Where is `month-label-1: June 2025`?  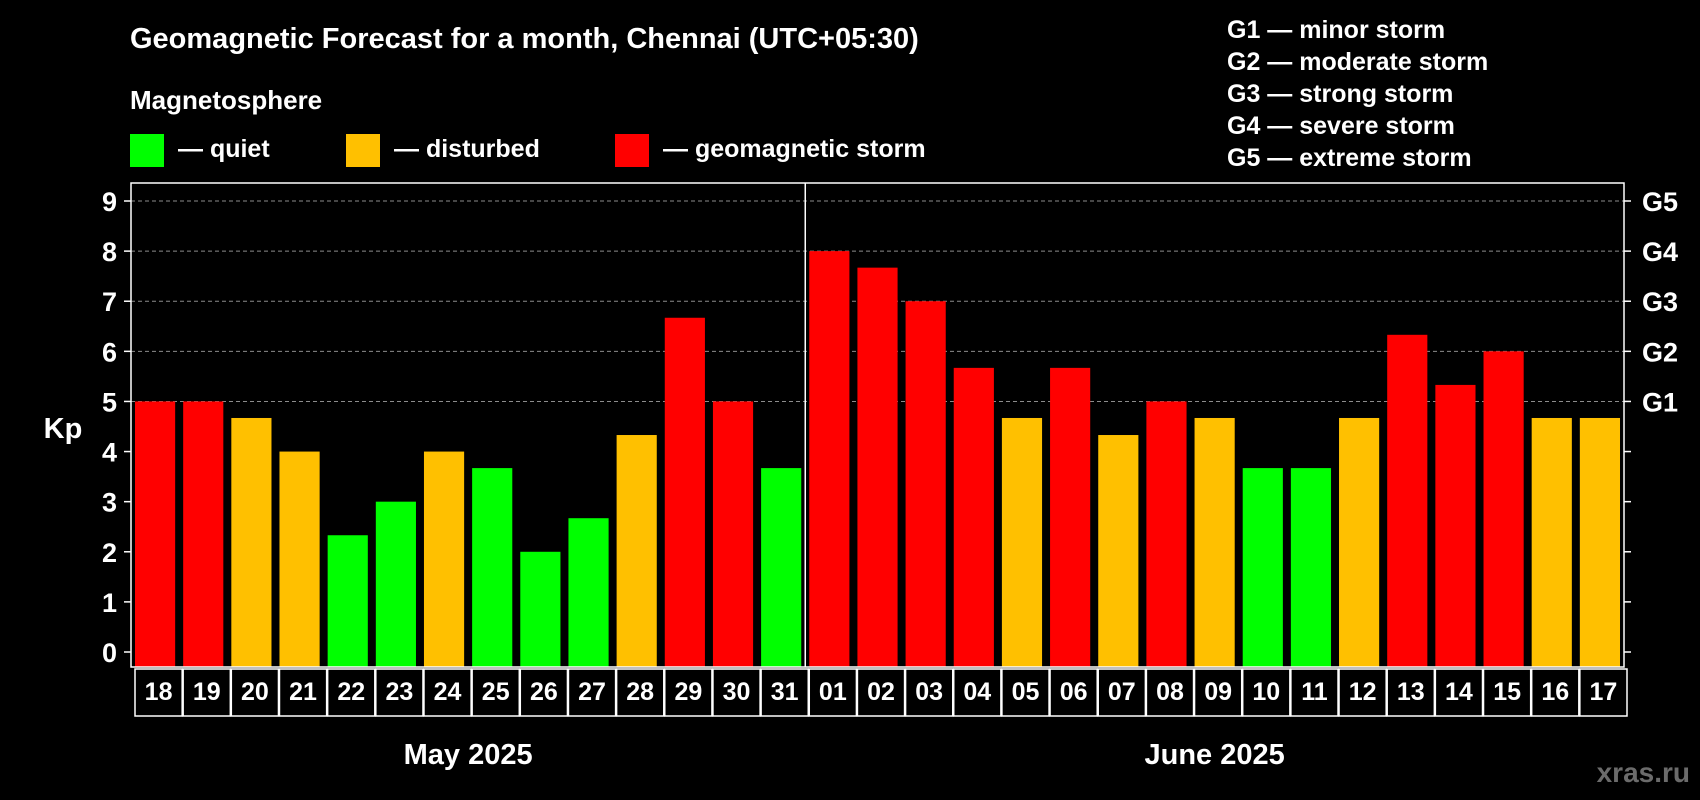
month-label-1: June 2025 is located at coordinates (1214, 755).